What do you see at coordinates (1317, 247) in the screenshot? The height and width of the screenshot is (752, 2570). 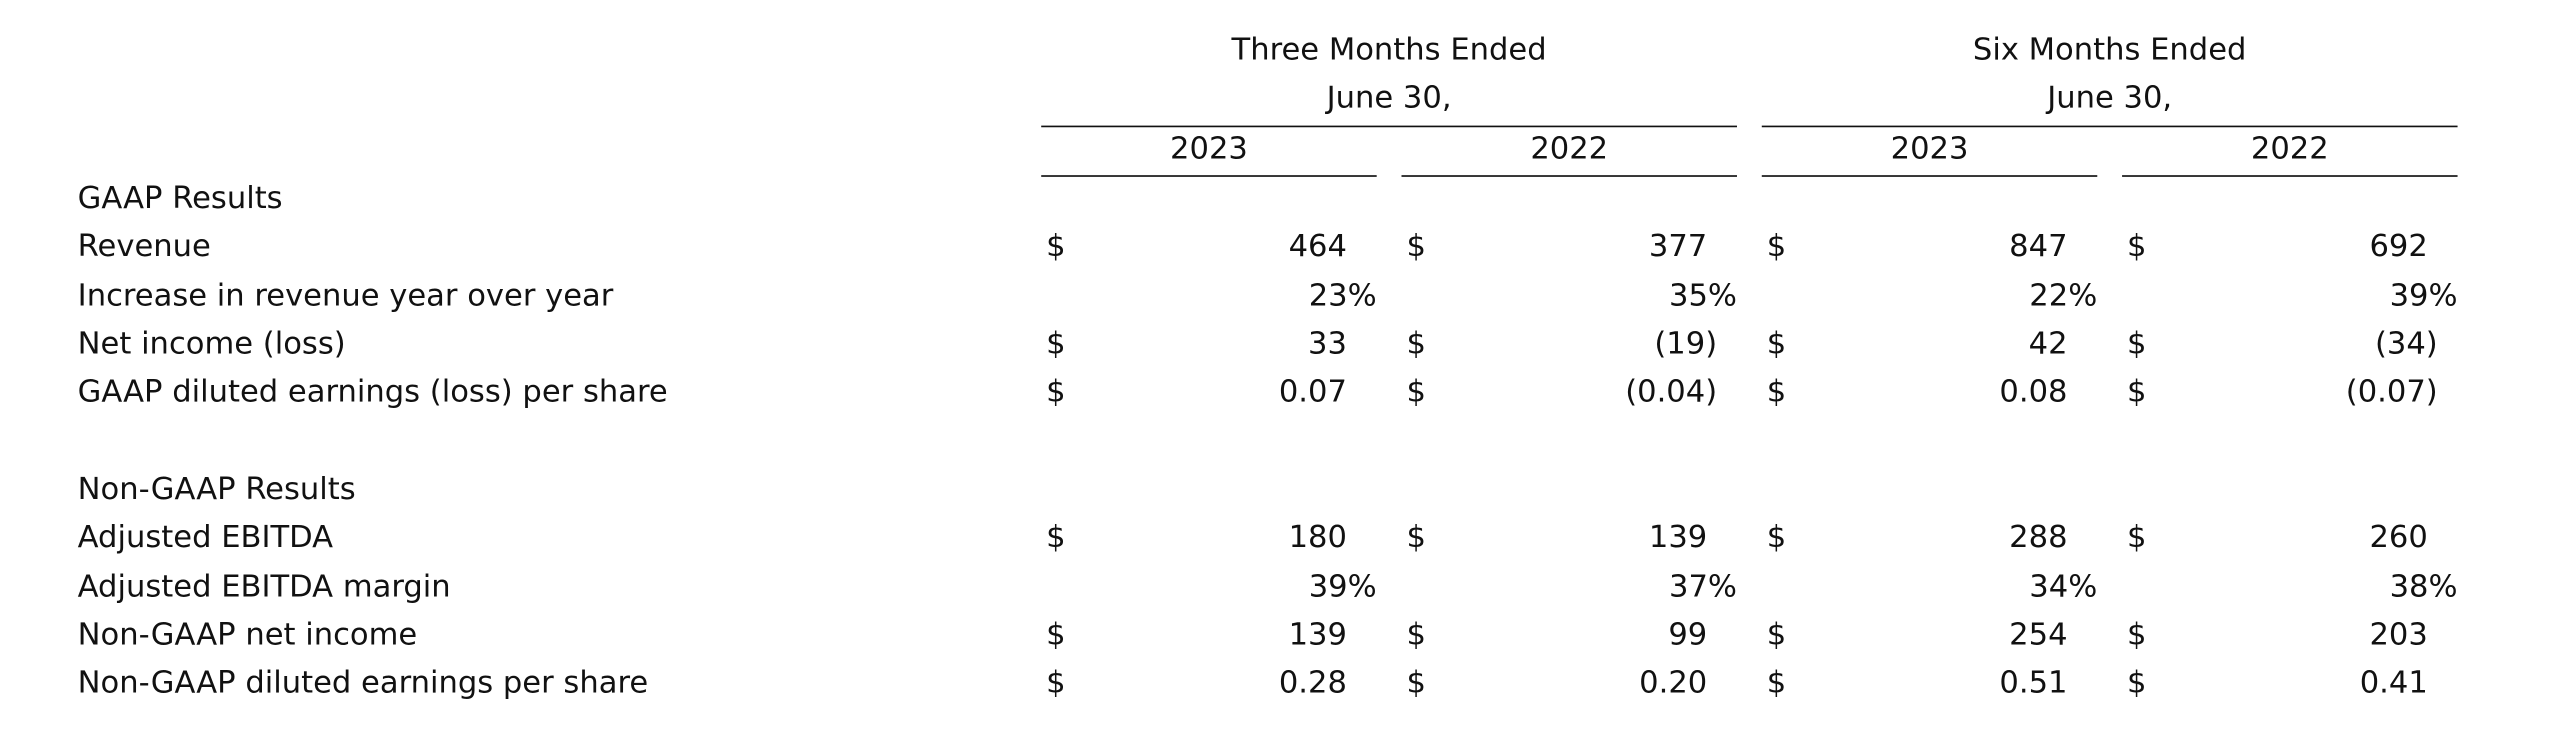 I see `cell-value: 464` at bounding box center [1317, 247].